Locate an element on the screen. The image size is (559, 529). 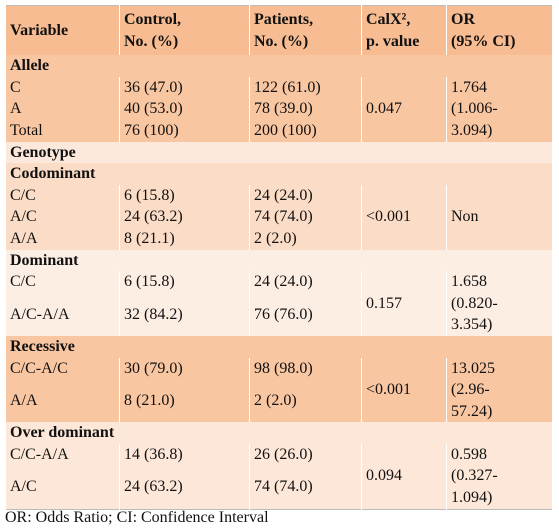
cell: 78 (39.0) is located at coordinates (305, 109).